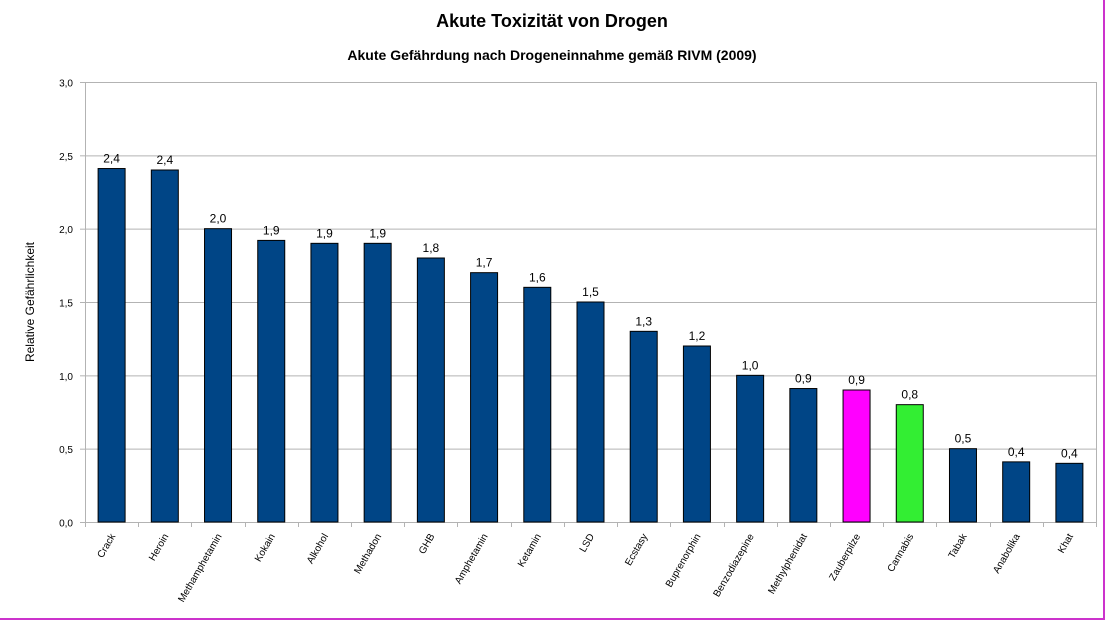  Describe the element at coordinates (901, 553) in the screenshot. I see `x-tick-label: Cannabis` at that location.